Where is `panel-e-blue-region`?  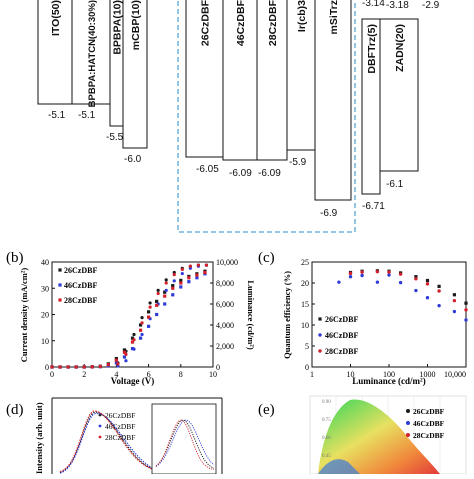
panel-e-blue-region is located at coordinates (339, 466).